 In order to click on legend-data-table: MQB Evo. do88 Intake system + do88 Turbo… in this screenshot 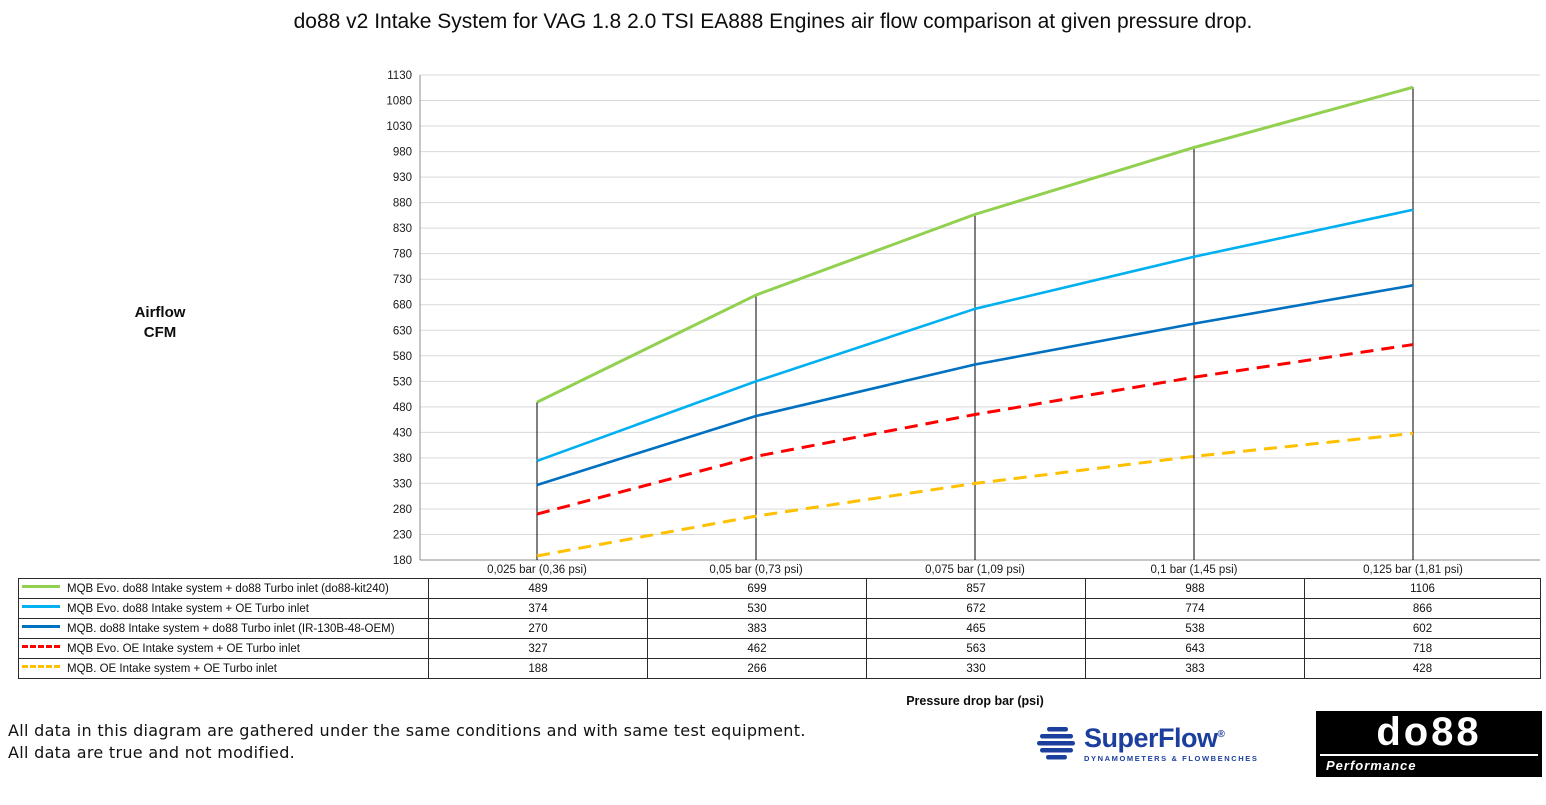, I will do `click(779, 628)`.